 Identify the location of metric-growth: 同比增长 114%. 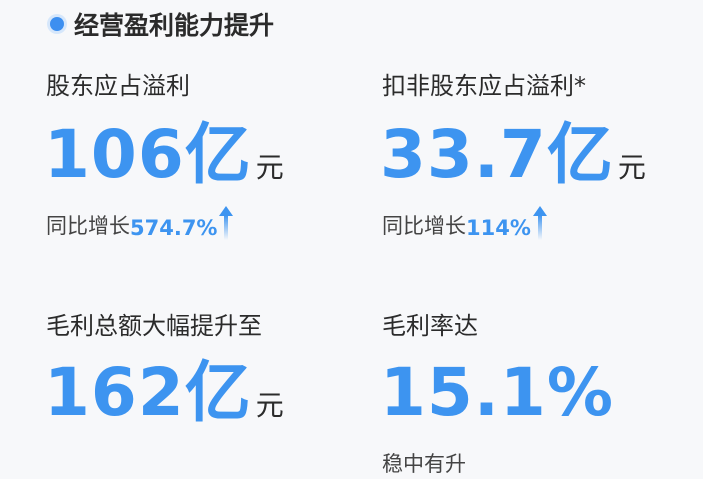
(464, 223).